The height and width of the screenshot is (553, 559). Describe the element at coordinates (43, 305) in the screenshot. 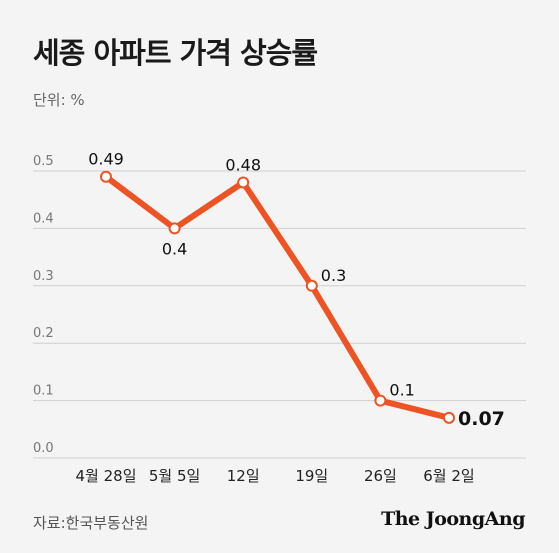

I see `y-axis-ticks: 0.0 0.1 0.2 0.3 0.4 0.5` at that location.